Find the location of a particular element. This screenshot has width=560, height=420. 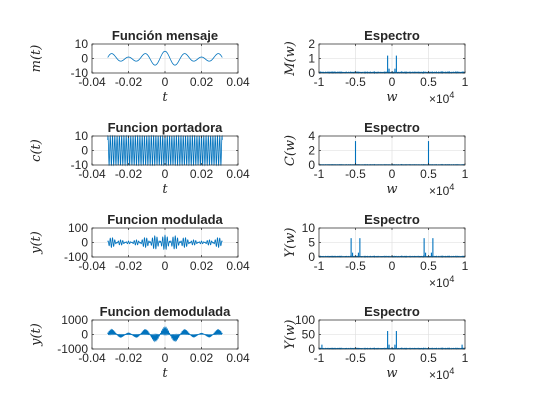

plot-title: Funcion demodulada is located at coordinates (165, 311).